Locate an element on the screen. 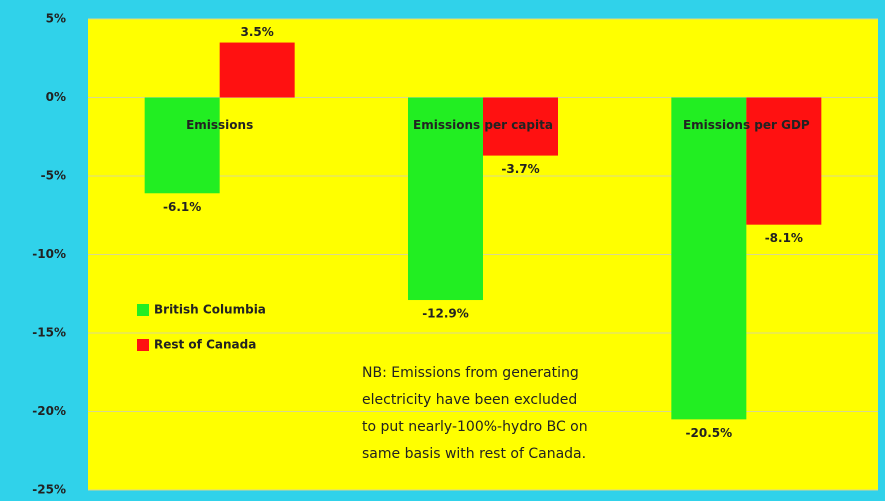  y-tick-label: 0% is located at coordinates (56, 97).